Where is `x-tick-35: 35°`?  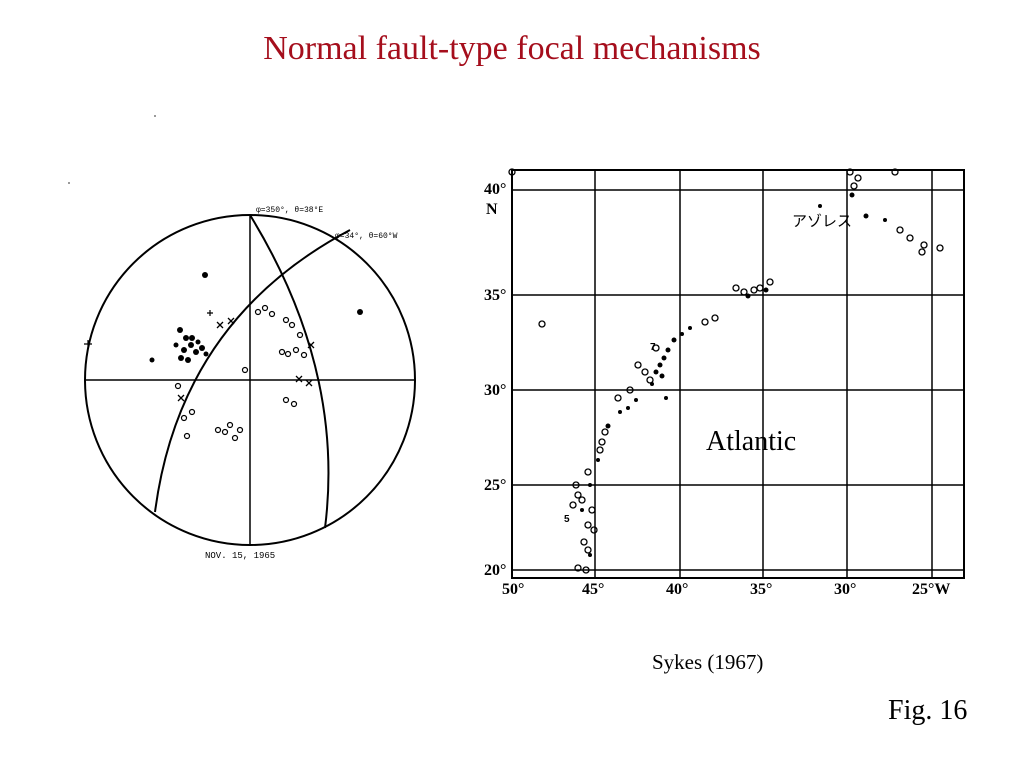 x-tick-35: 35° is located at coordinates (761, 589).